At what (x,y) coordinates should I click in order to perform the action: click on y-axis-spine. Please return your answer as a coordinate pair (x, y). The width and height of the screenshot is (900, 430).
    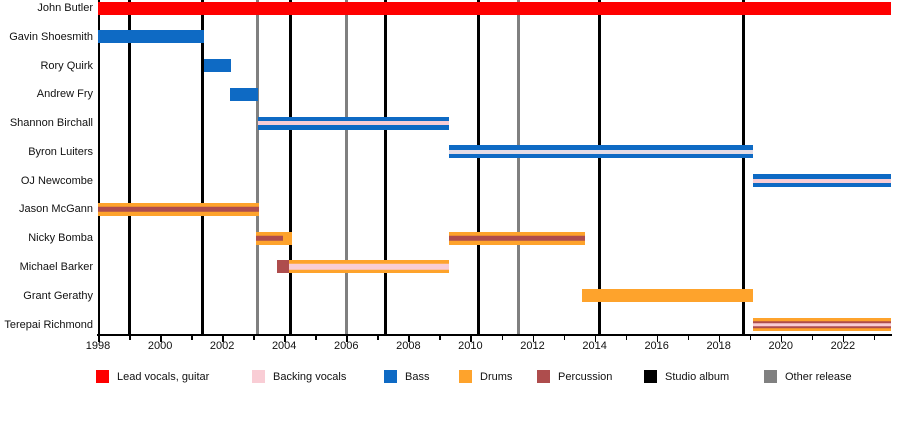
    Looking at the image, I should click on (99, 167).